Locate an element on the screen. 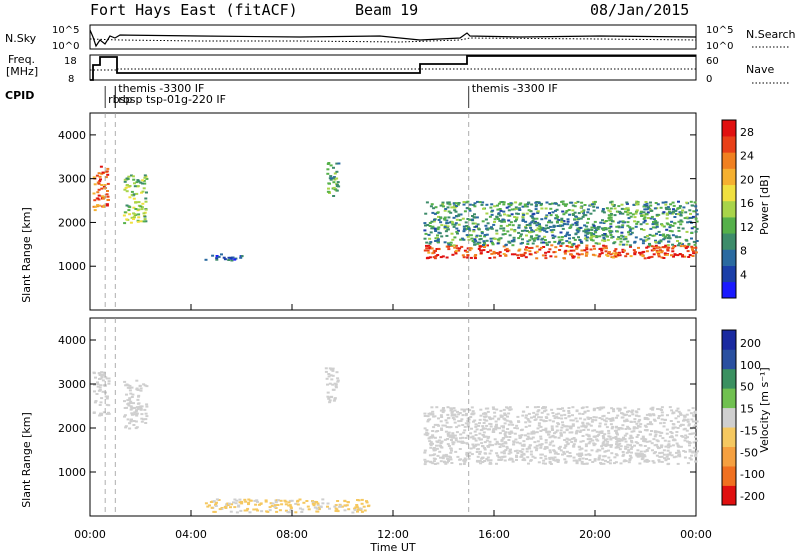  power-colorbar-tick: 4 is located at coordinates (743, 274).